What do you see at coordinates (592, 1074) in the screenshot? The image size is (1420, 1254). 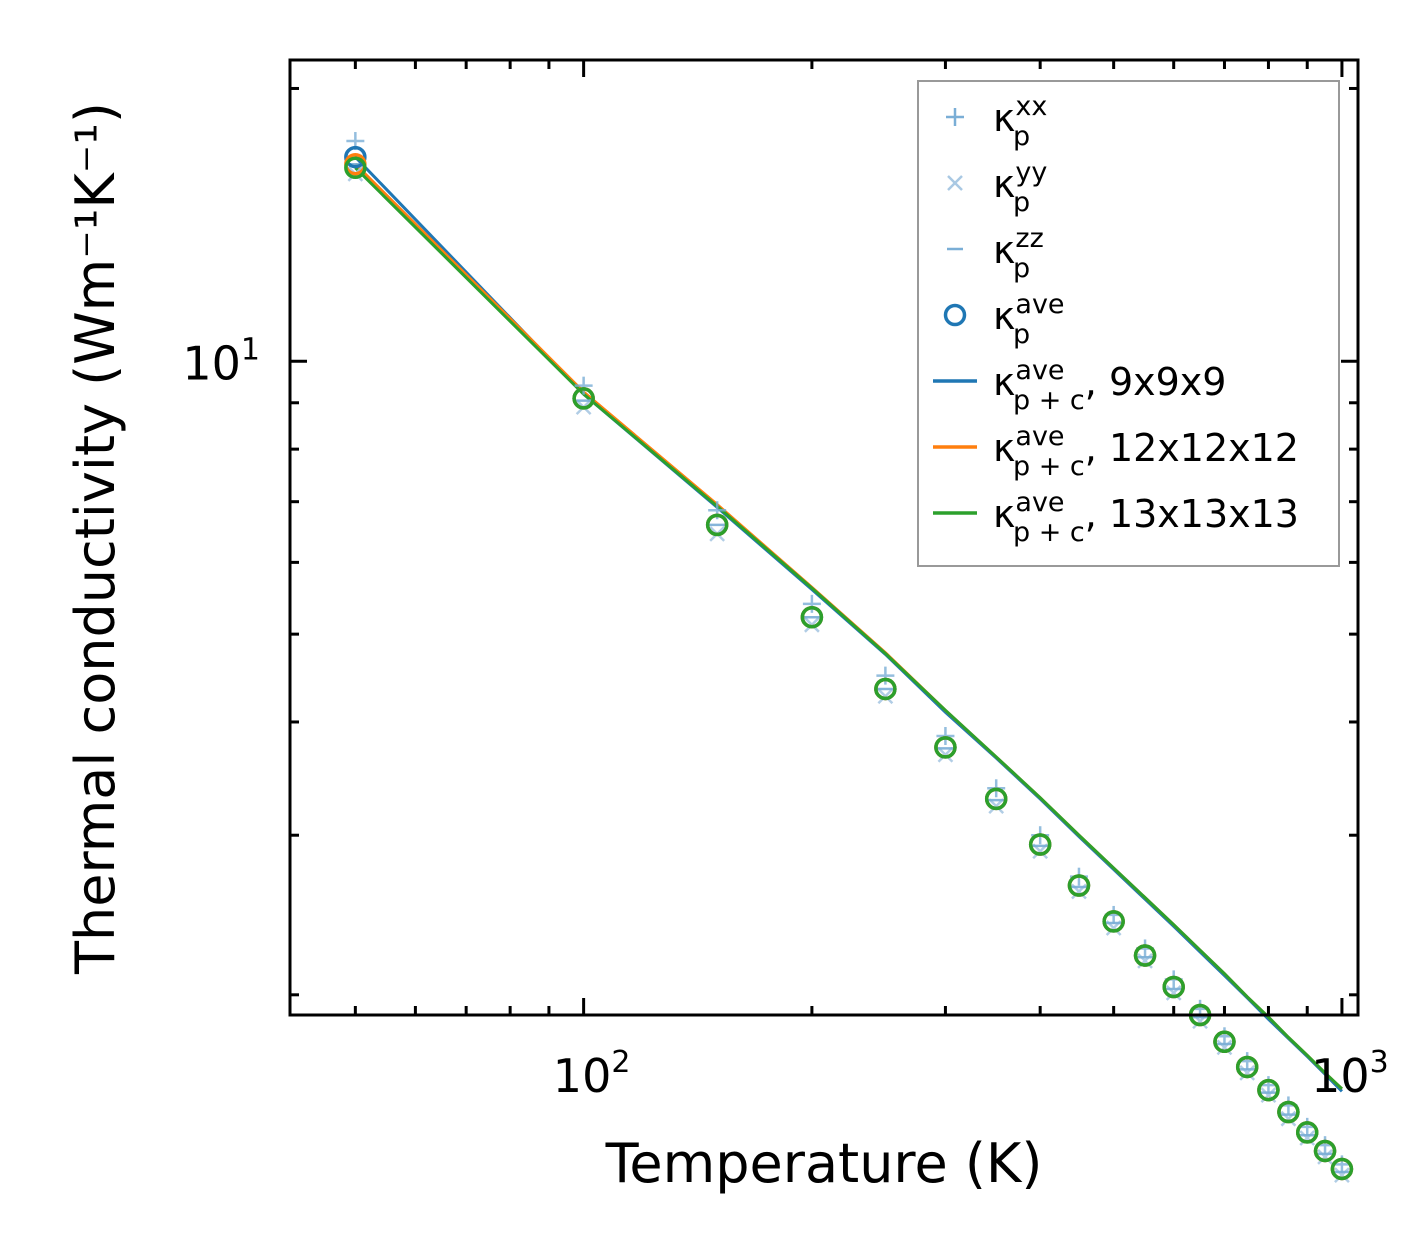 I see `x-tick-label: 102` at bounding box center [592, 1074].